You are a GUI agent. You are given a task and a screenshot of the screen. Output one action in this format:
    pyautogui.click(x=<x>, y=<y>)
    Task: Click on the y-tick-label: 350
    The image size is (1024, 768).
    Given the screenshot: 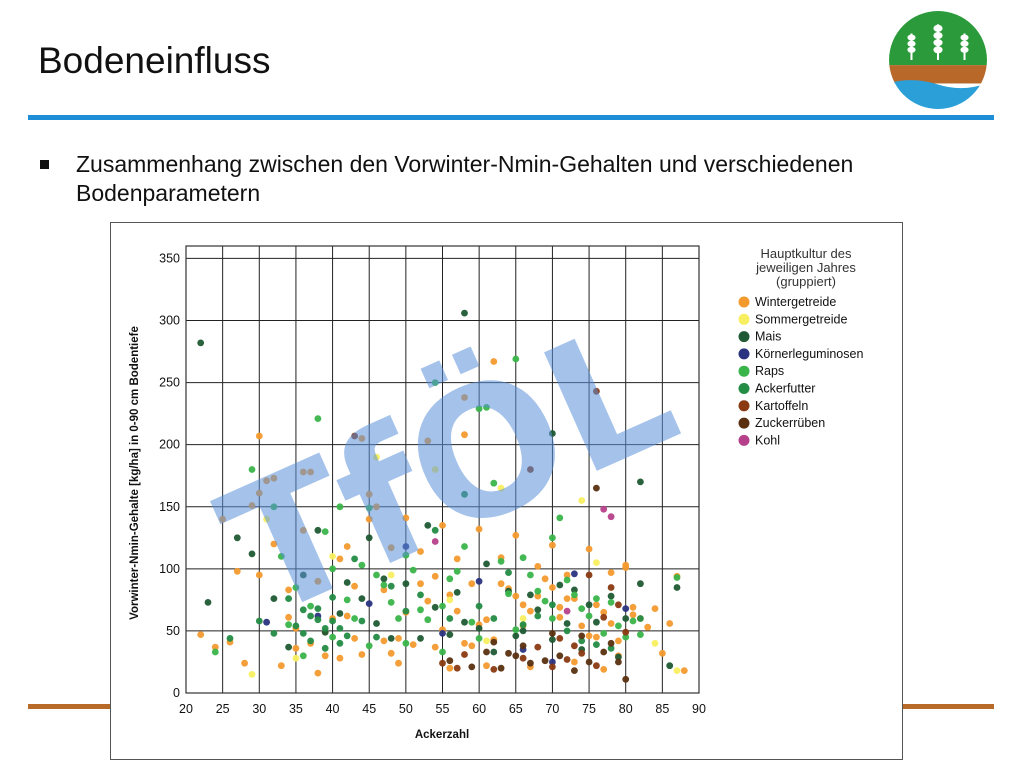 What is the action you would take?
    pyautogui.click(x=169, y=258)
    